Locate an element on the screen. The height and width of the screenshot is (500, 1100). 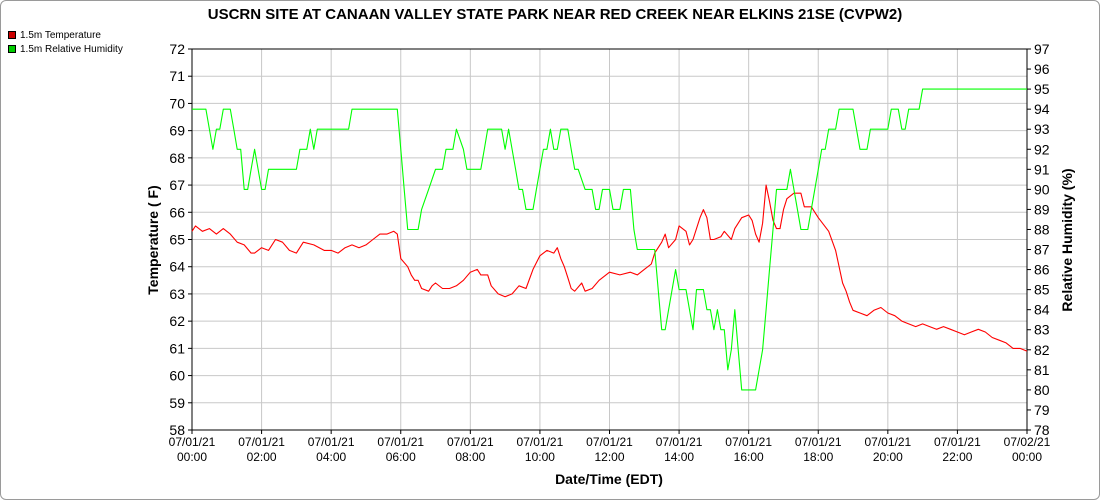
left-tick-label: 58 is located at coordinates (177, 430).